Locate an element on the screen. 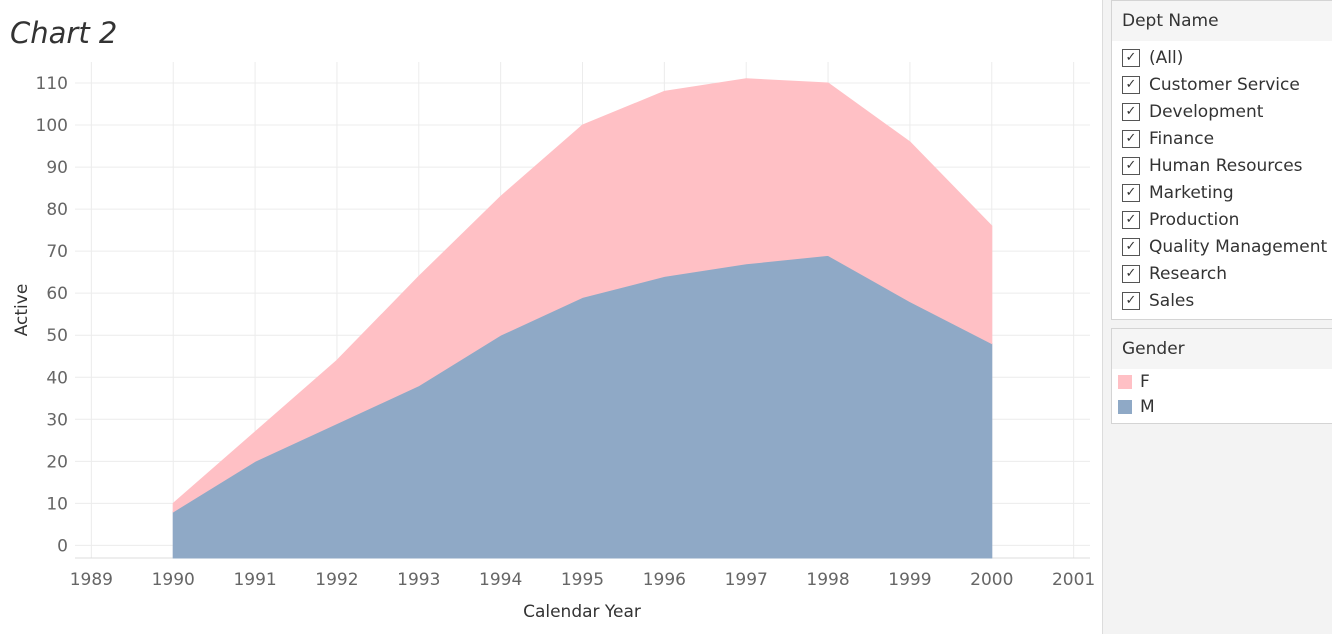 Image resolution: width=1332 pixels, height=634 pixels. filter-item-label: Development is located at coordinates (1206, 111).